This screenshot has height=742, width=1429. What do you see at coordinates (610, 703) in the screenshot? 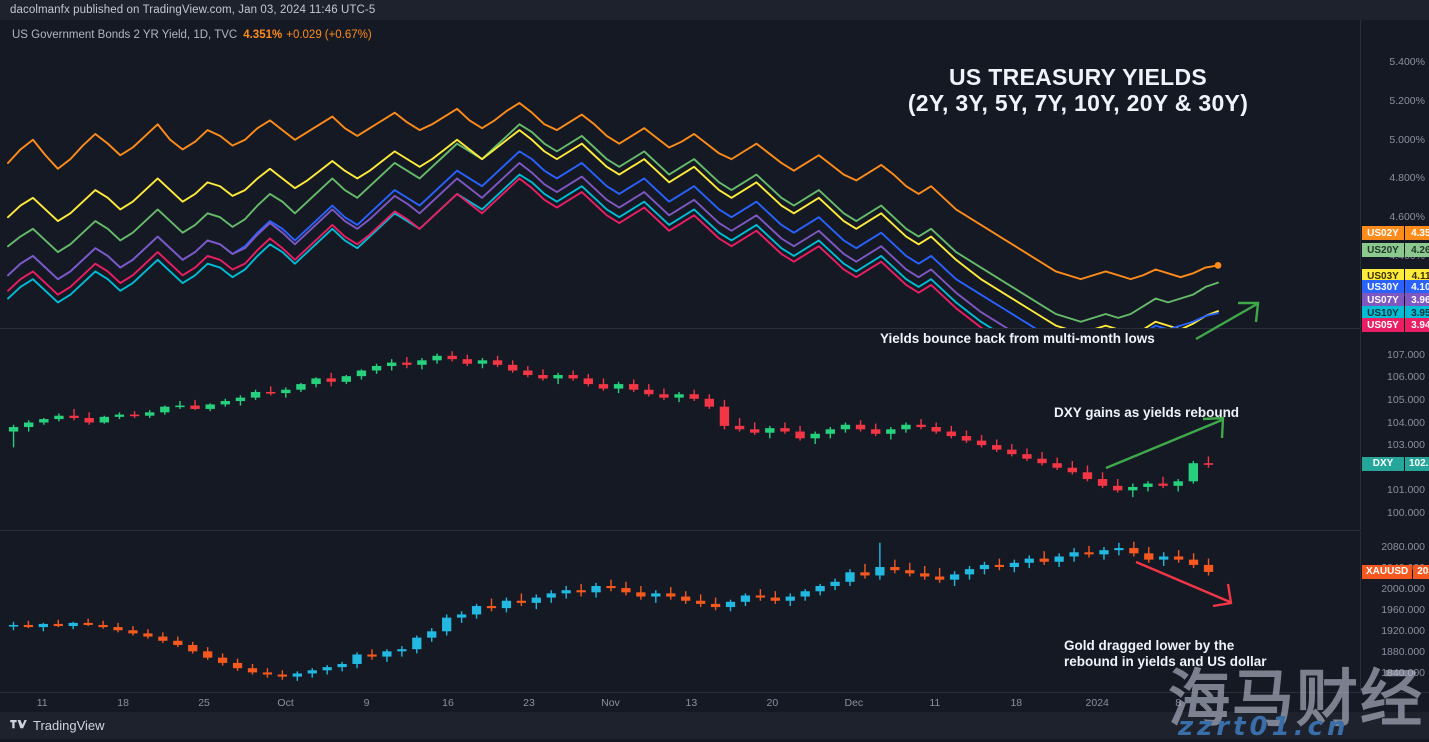
I see `time-axis-label: Nov` at bounding box center [610, 703].